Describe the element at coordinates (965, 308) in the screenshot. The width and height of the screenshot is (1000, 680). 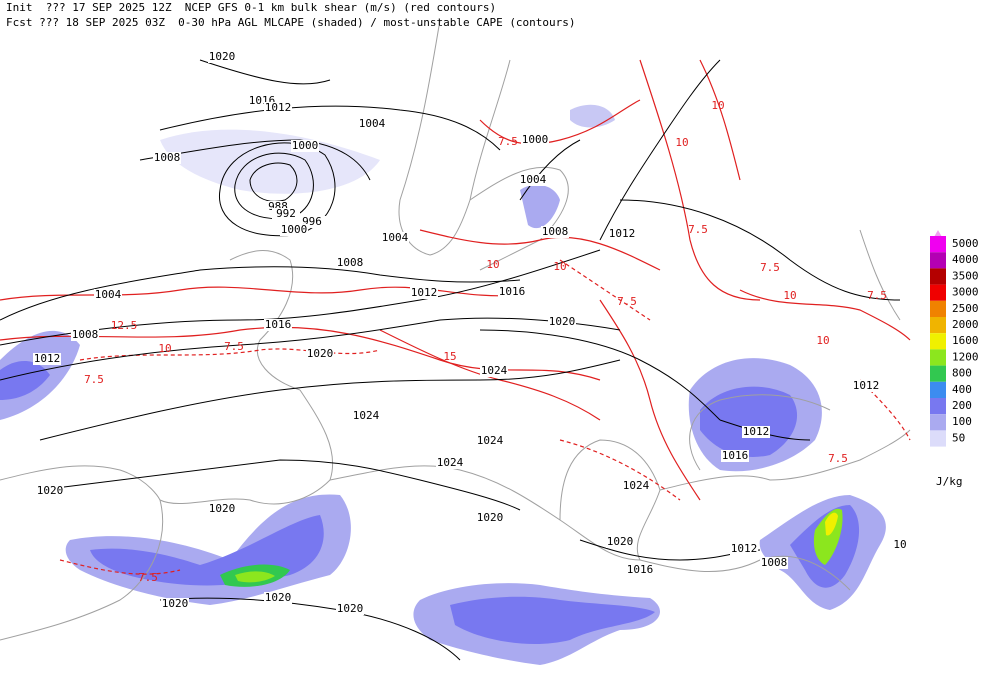
I see `legend-label: 2500` at that location.